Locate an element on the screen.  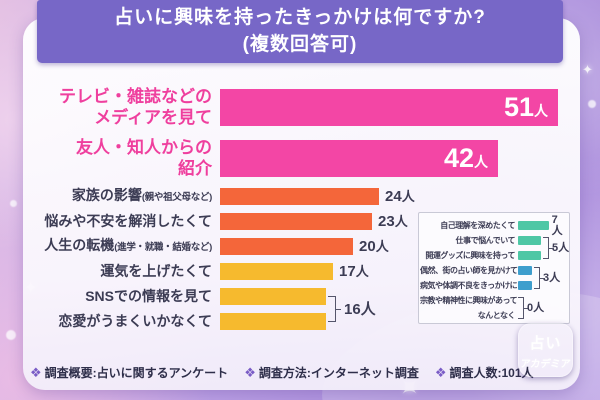
bar-label: 運気を上げたくて is located at coordinates (156, 271).